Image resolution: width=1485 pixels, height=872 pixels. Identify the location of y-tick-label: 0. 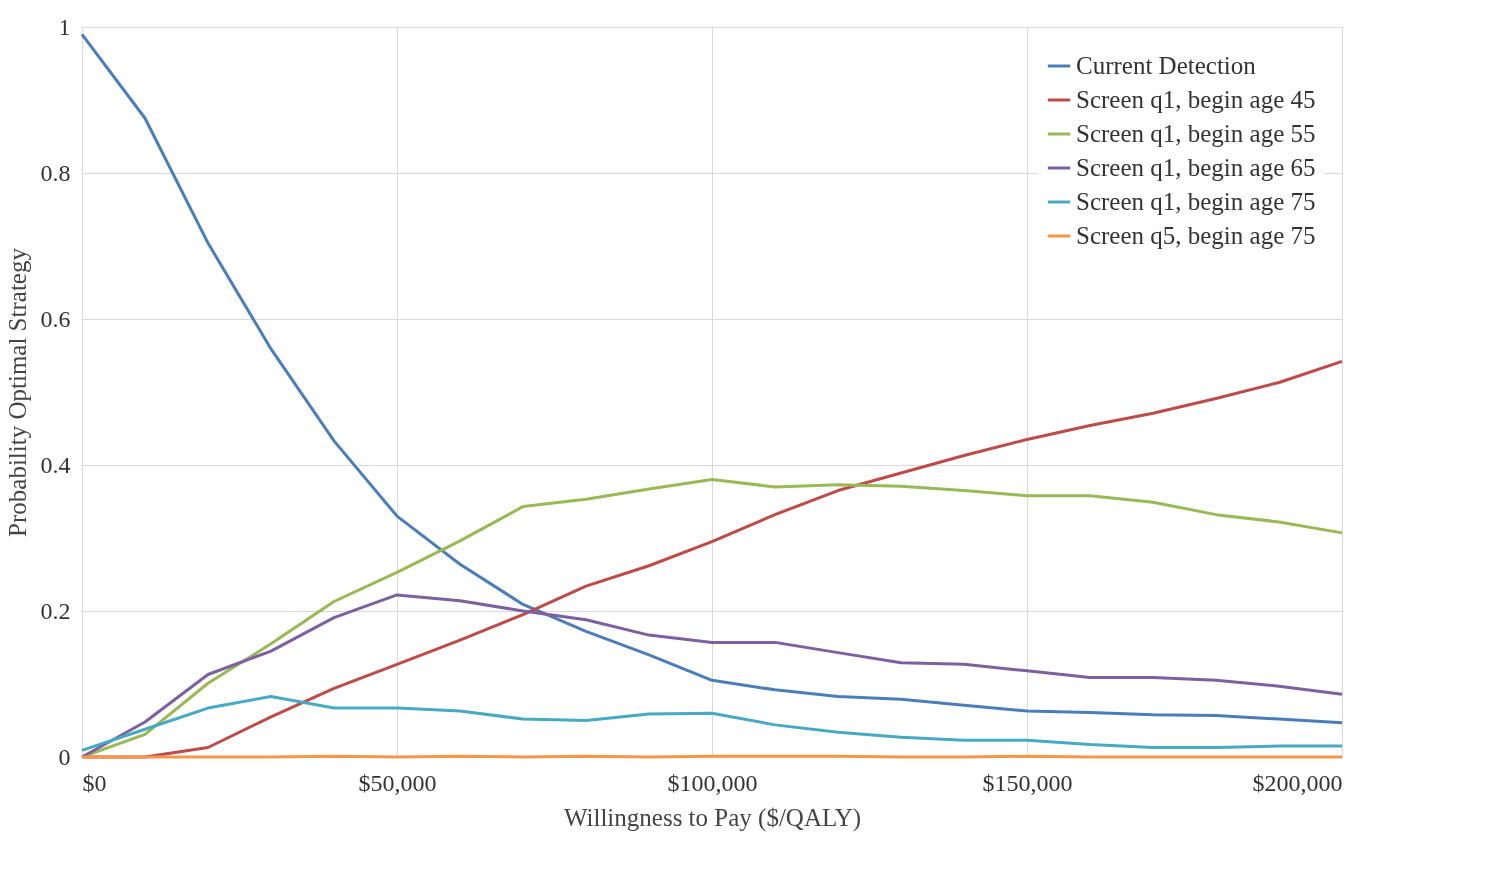
(64, 756).